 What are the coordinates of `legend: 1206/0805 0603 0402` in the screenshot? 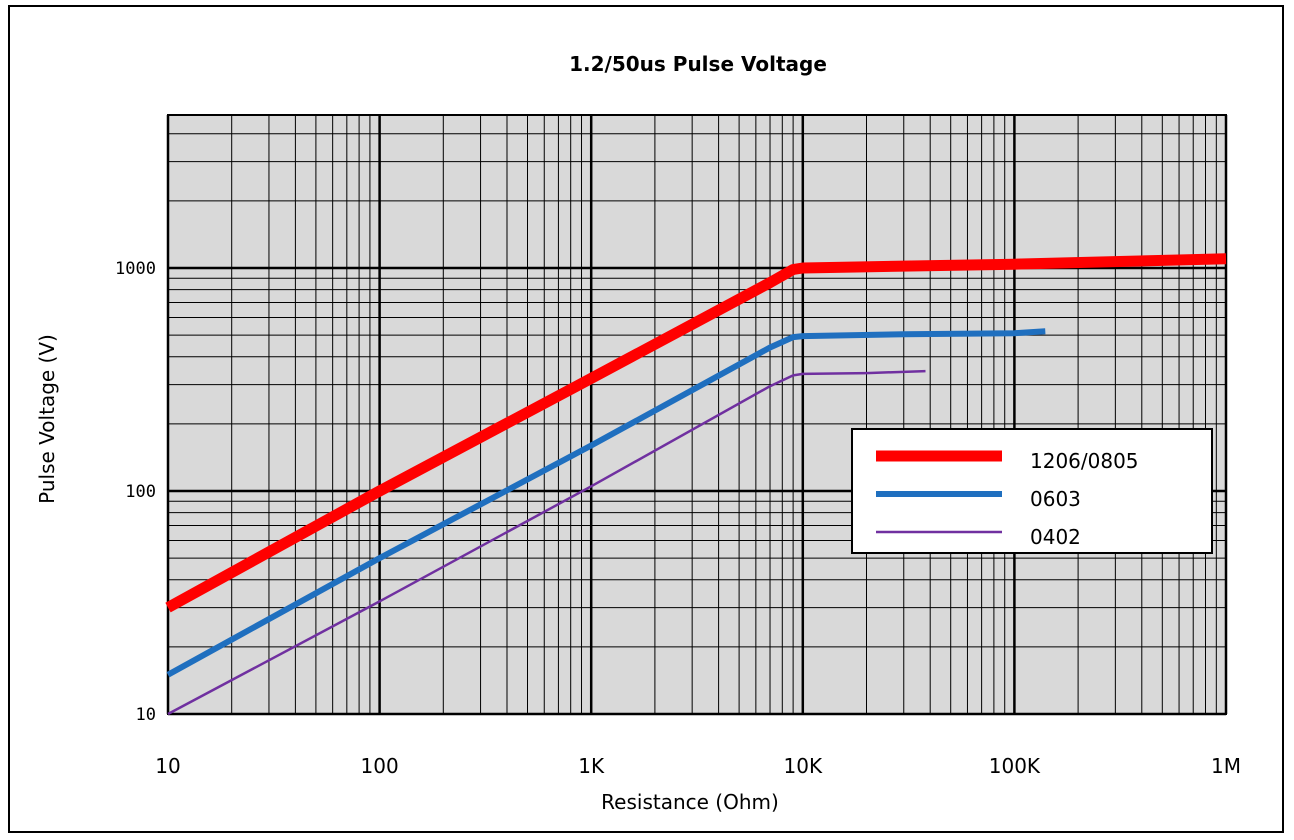 It's located at (1032, 491).